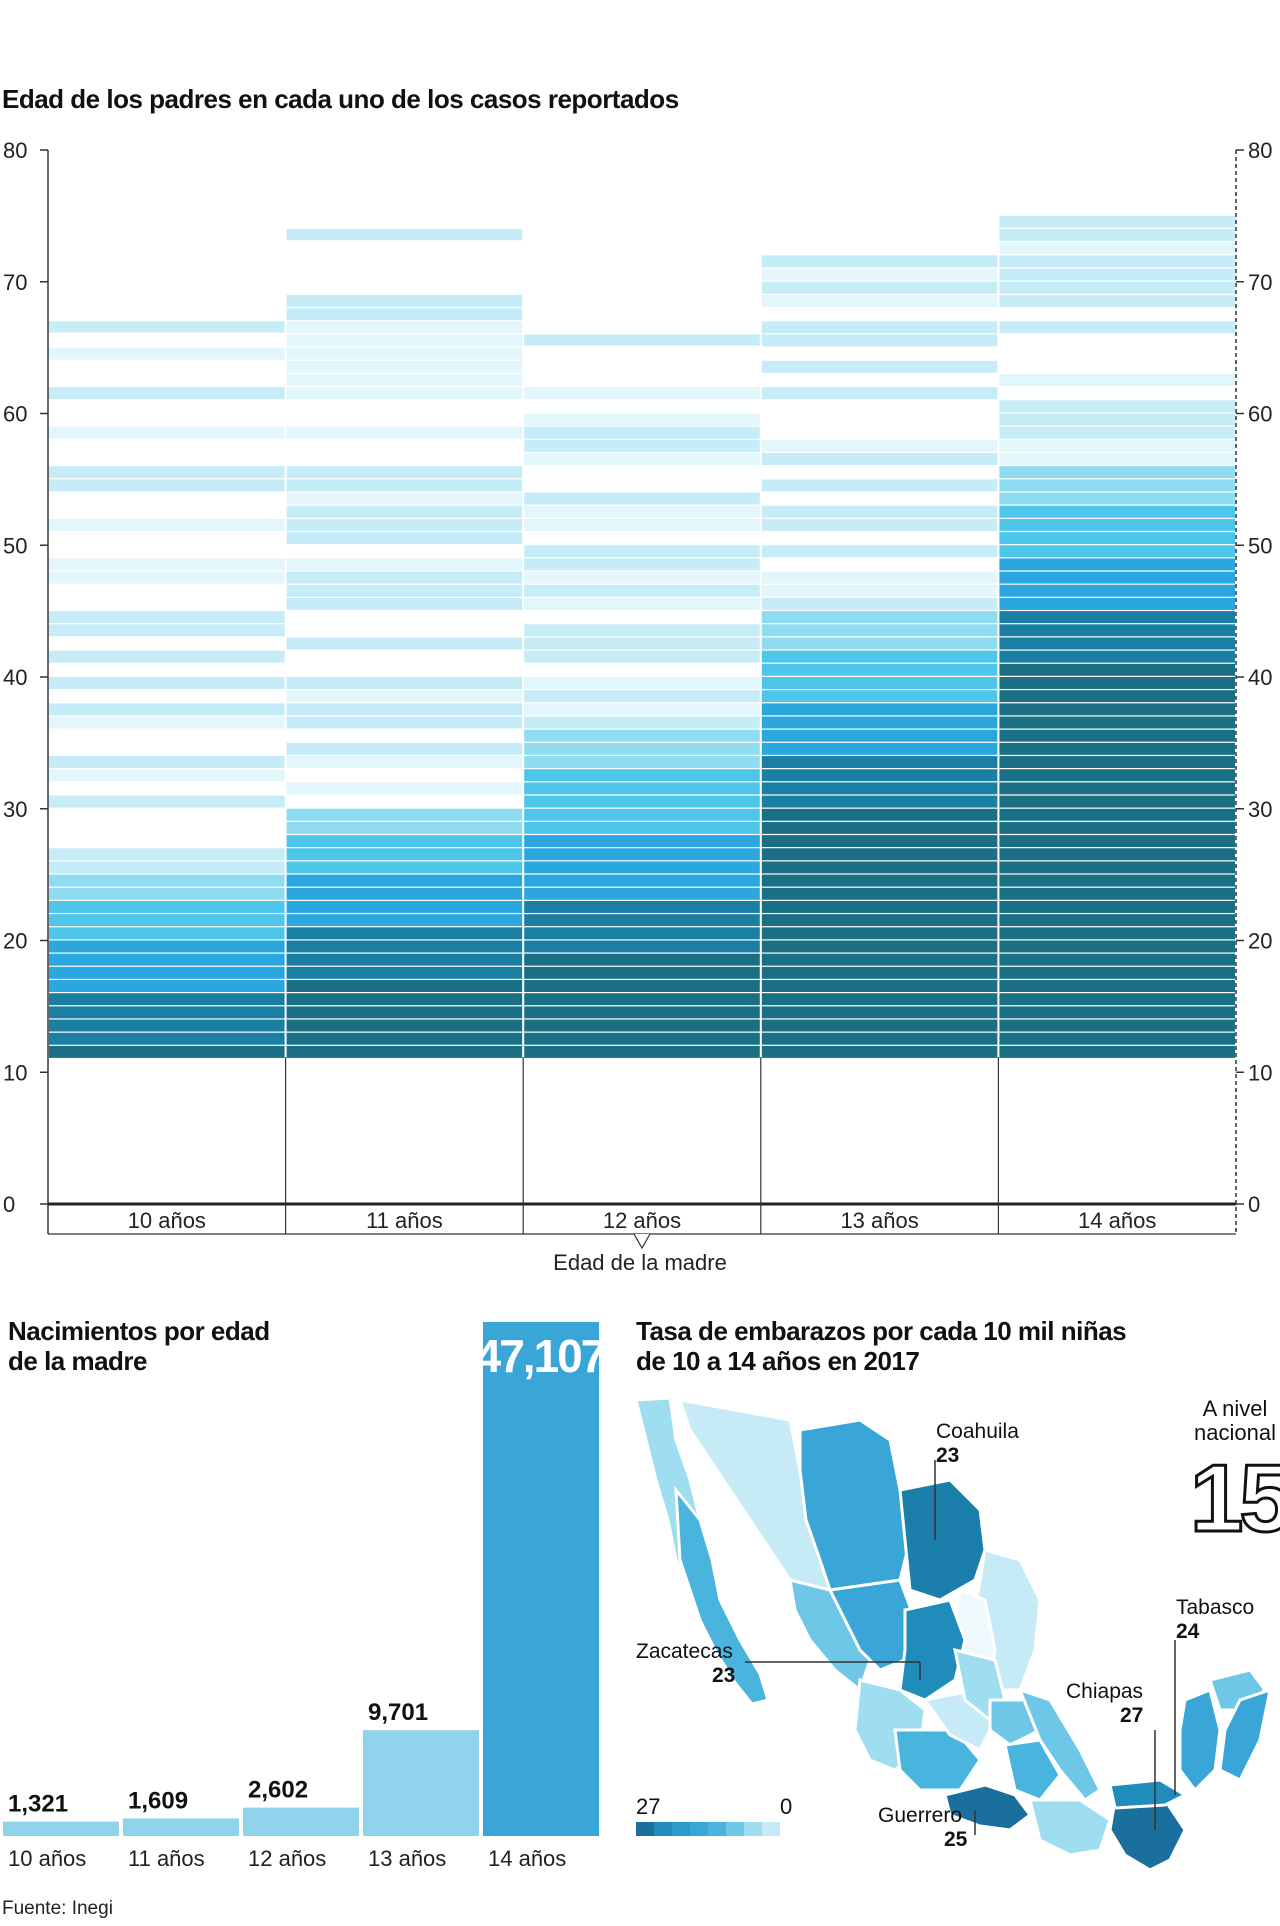 The image size is (1280, 1926). What do you see at coordinates (1260, 1072) in the screenshot?
I see `ytick-right: 10` at bounding box center [1260, 1072].